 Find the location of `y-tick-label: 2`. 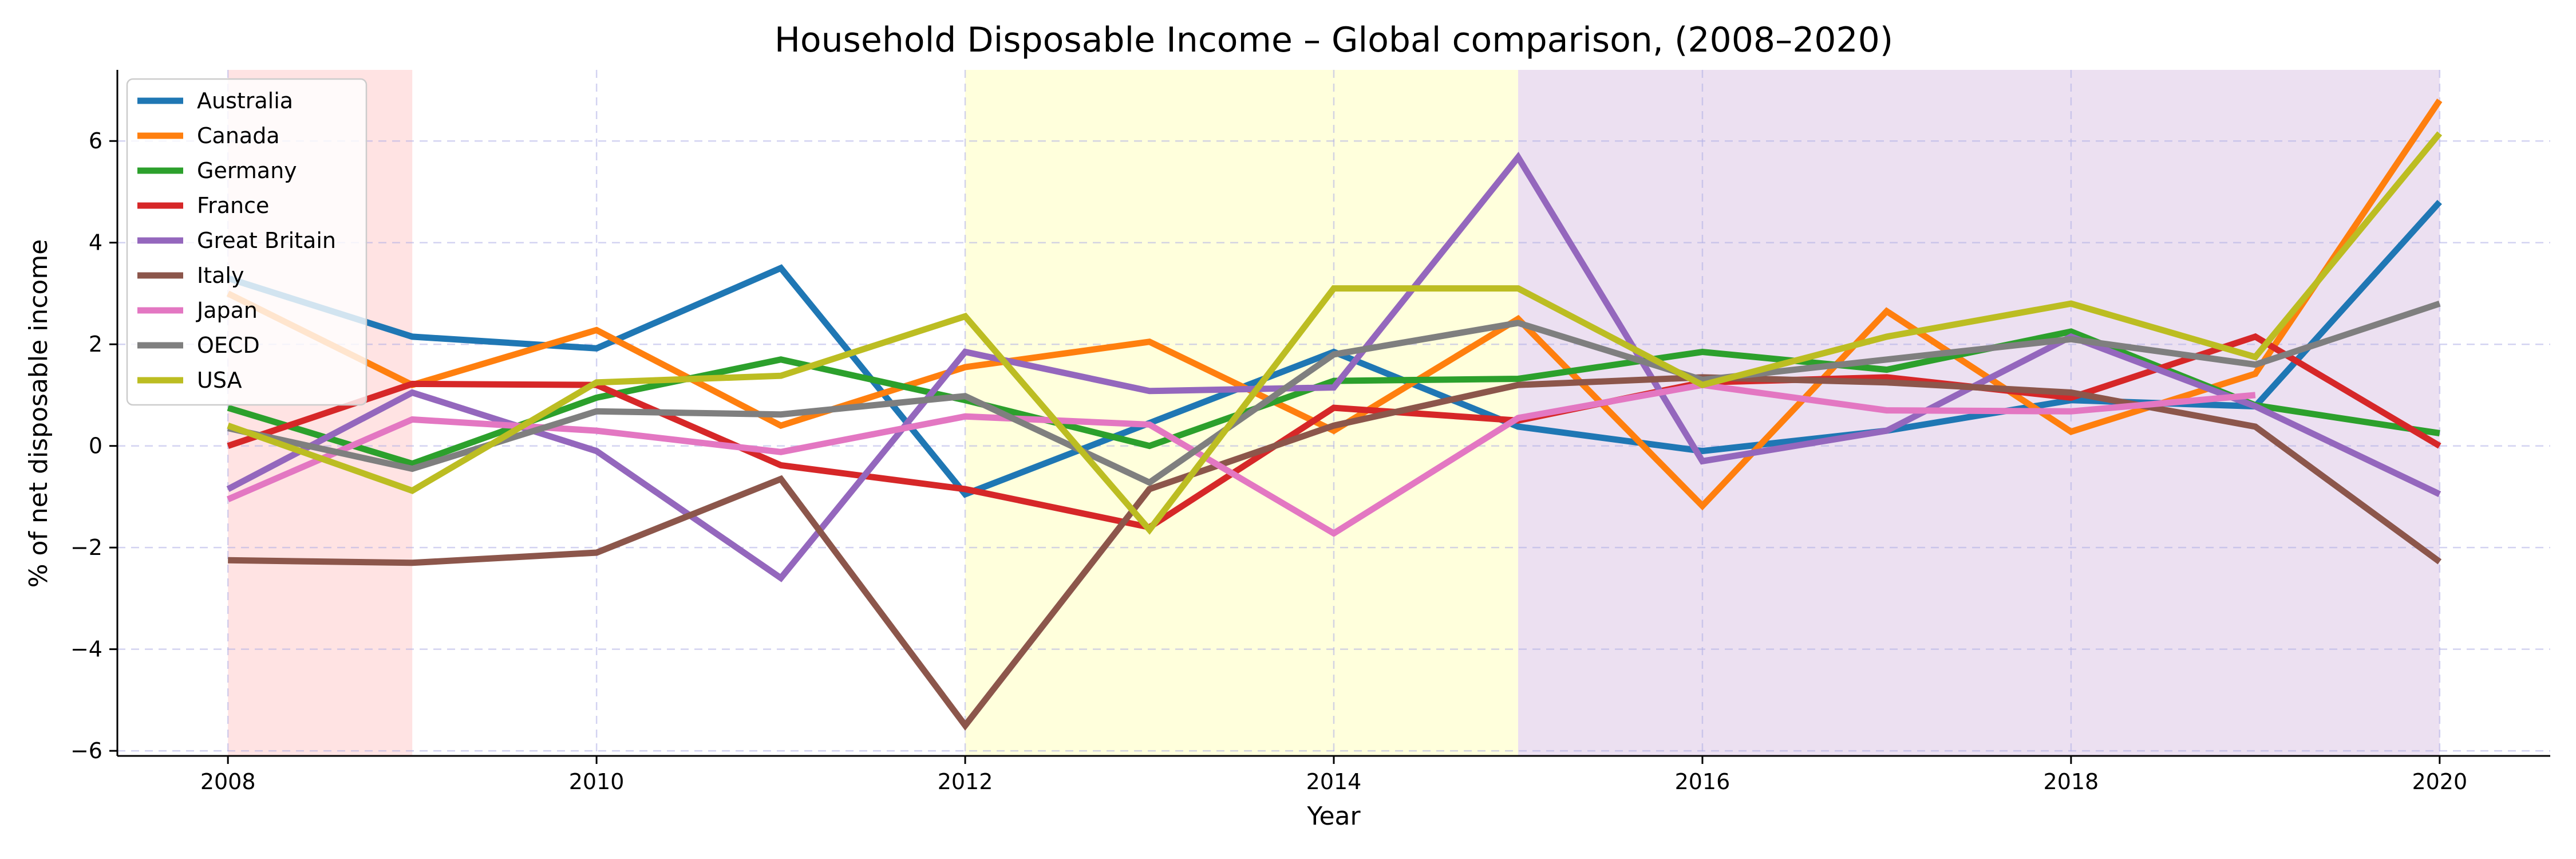

y-tick-label: 2 is located at coordinates (95, 344).